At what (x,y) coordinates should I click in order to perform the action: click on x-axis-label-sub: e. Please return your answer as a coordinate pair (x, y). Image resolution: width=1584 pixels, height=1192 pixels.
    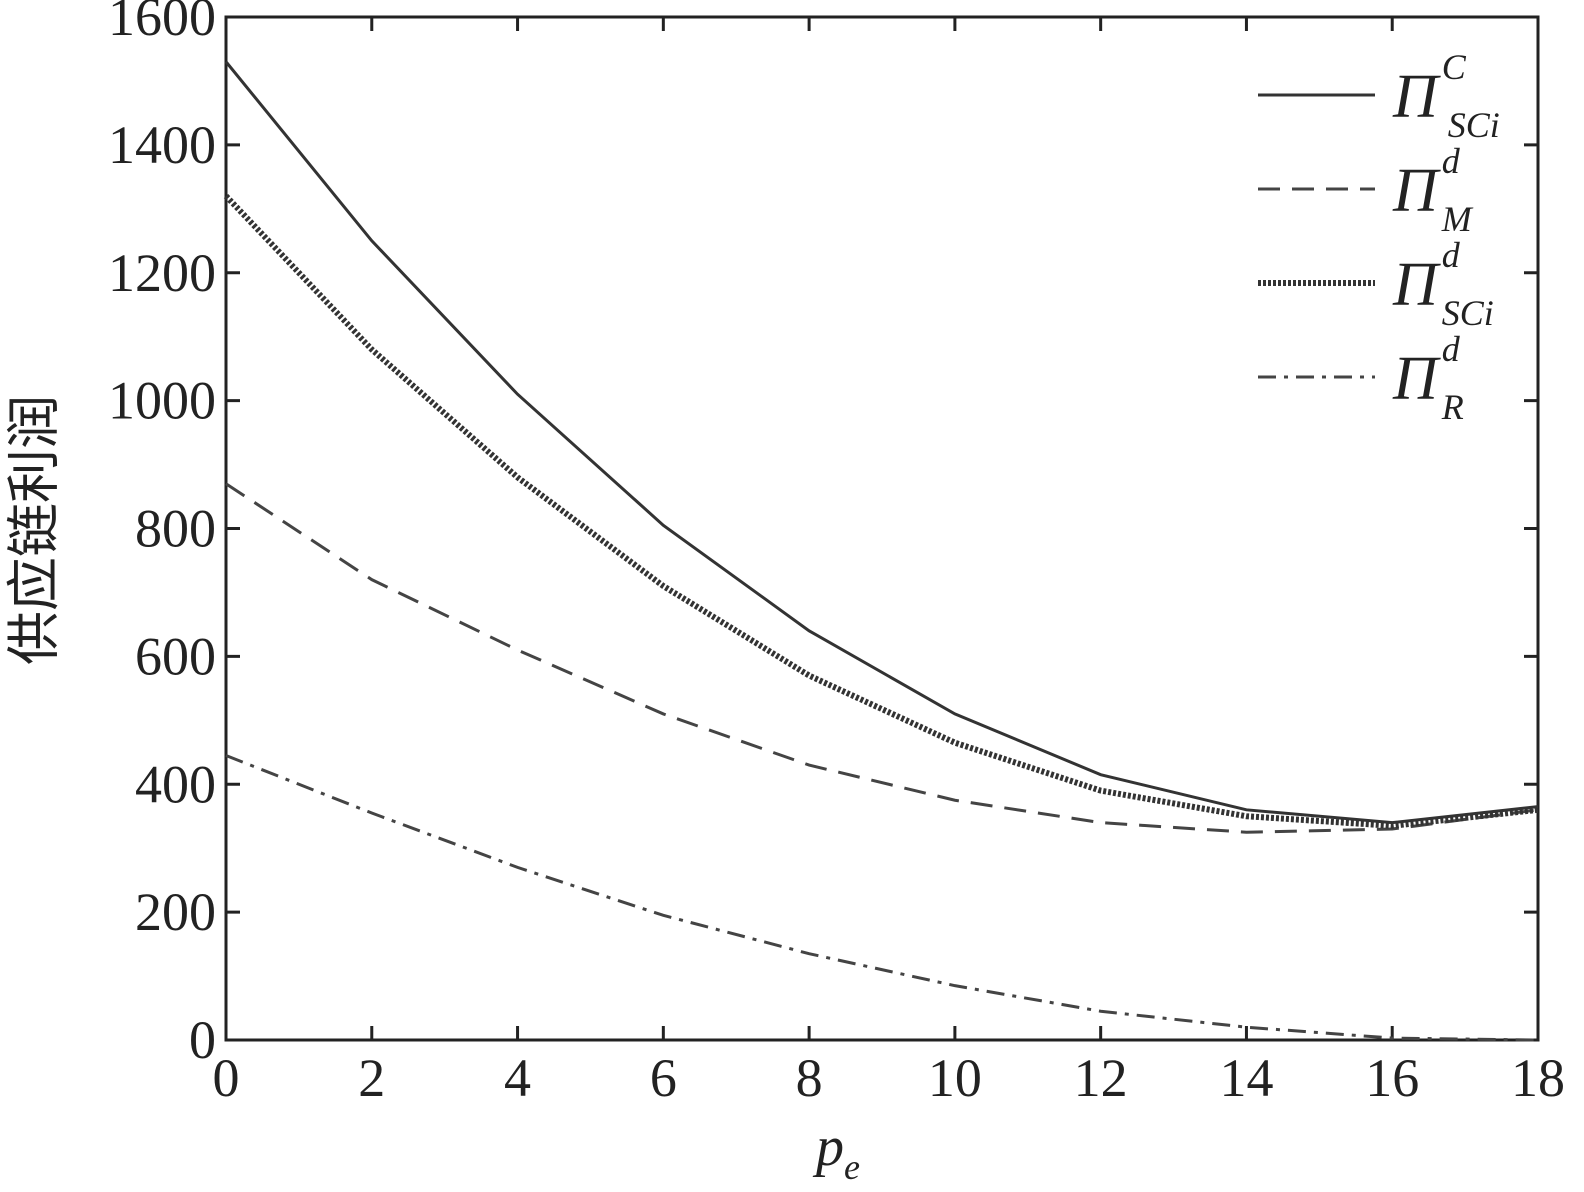
    Looking at the image, I should click on (852, 1167).